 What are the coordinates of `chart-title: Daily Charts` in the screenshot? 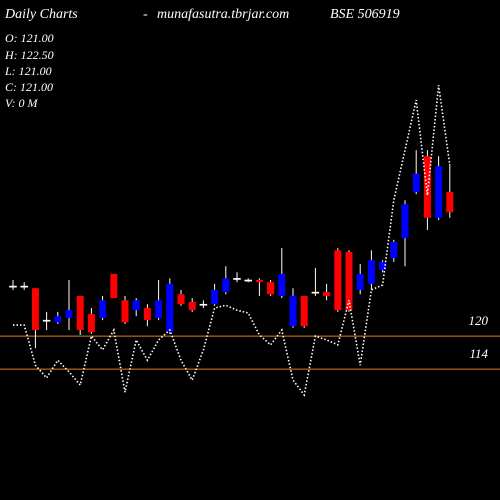 It's located at (41, 14).